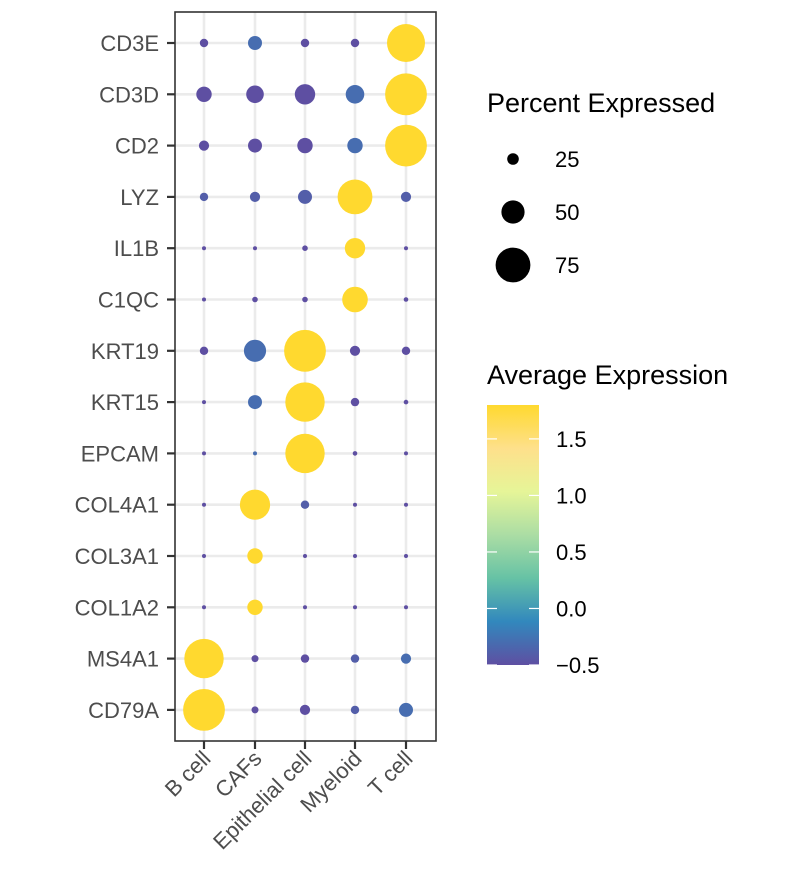 This screenshot has width=787, height=885. I want to click on colorbar-label: 1.0, so click(571, 495).